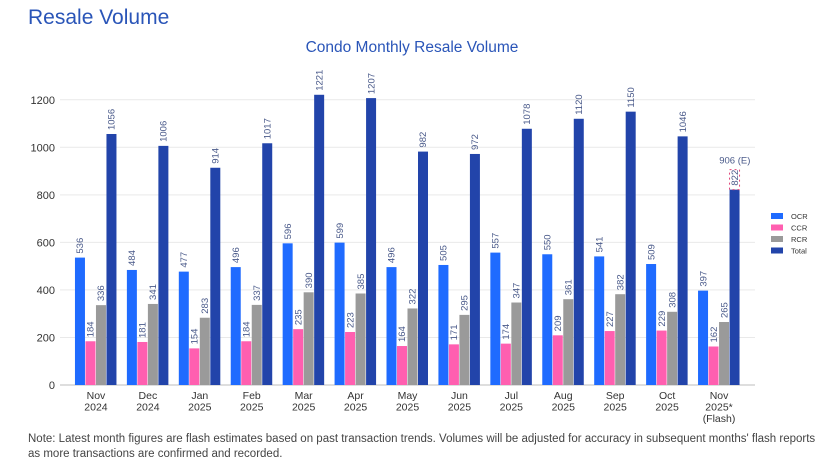 The height and width of the screenshot is (471, 829). Describe the element at coordinates (371, 83) in the screenshot. I see `data-label-total: 1207` at that location.